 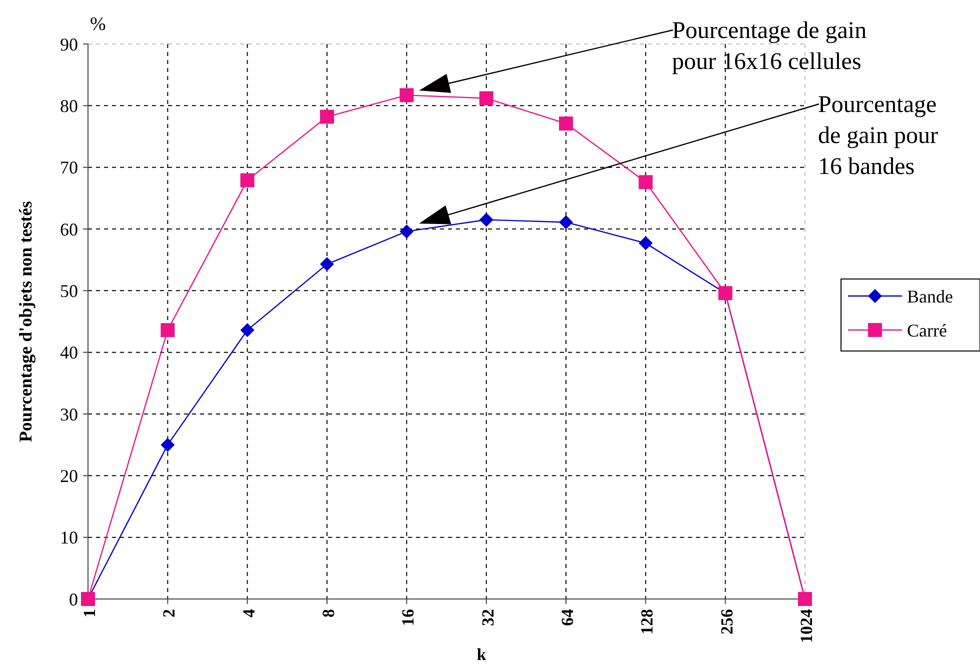 What do you see at coordinates (69, 168) in the screenshot?
I see `y-tick-label: 70` at bounding box center [69, 168].